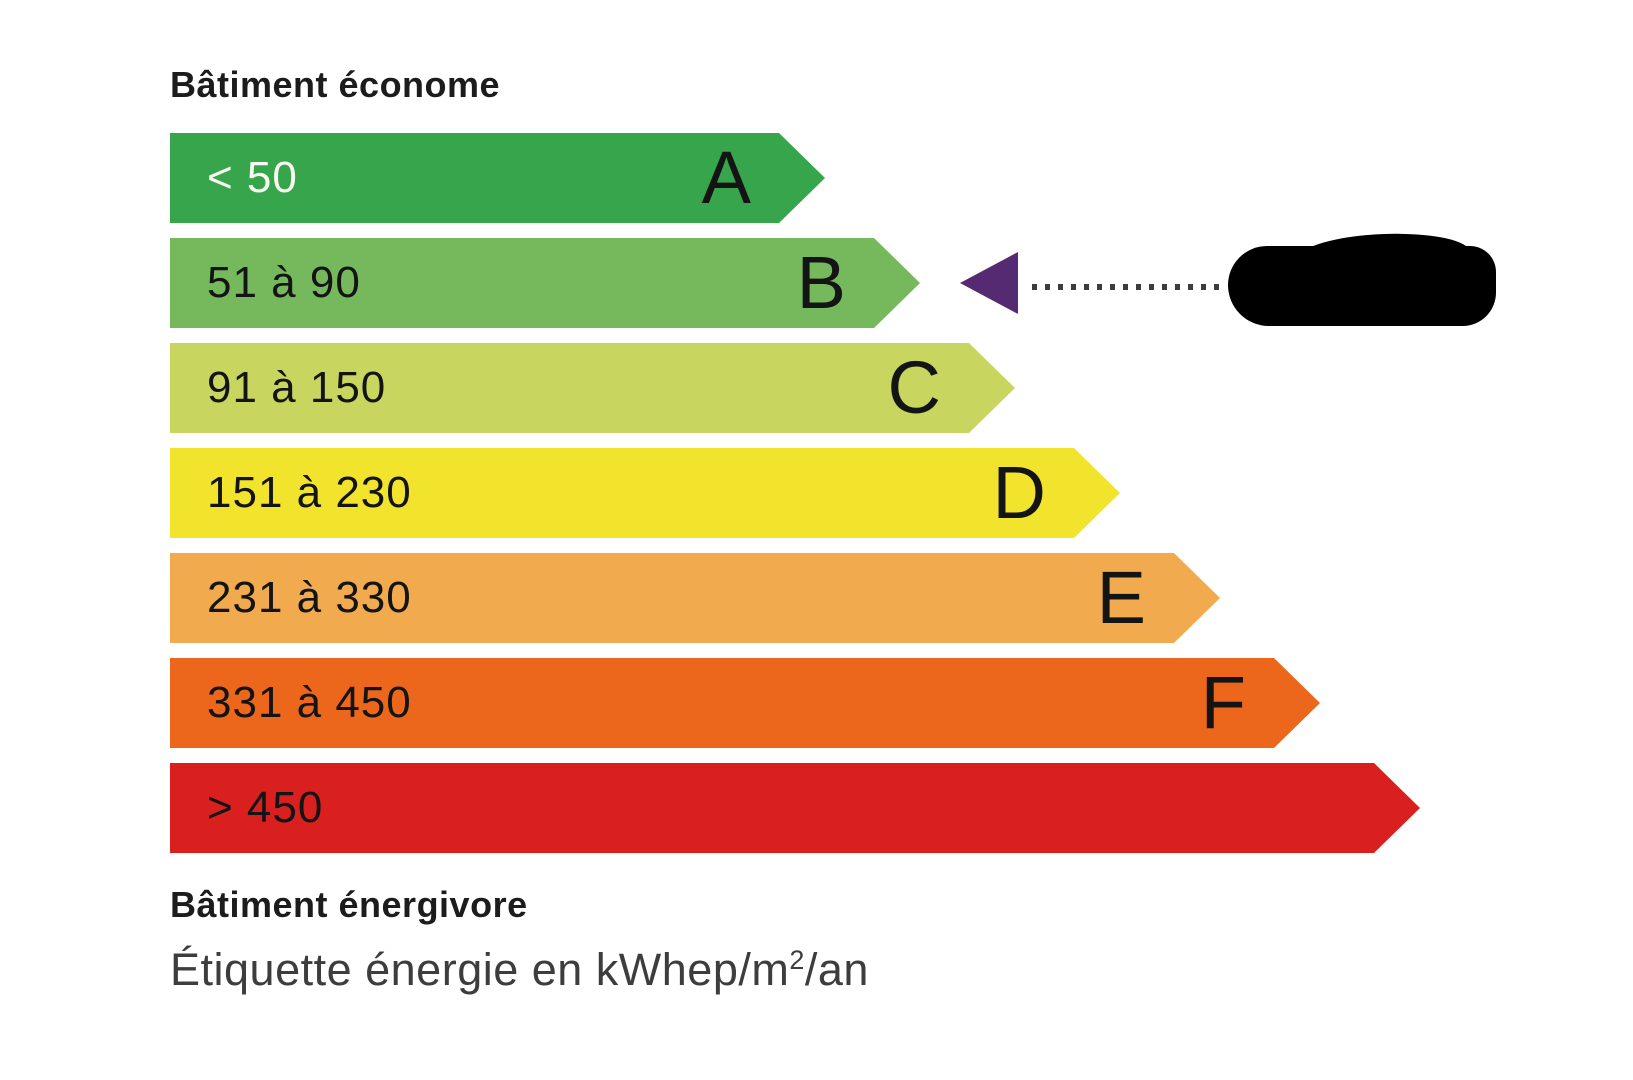 The height and width of the screenshot is (1080, 1633). I want to click on bar-class-b: 51 à 90 B, so click(545, 283).